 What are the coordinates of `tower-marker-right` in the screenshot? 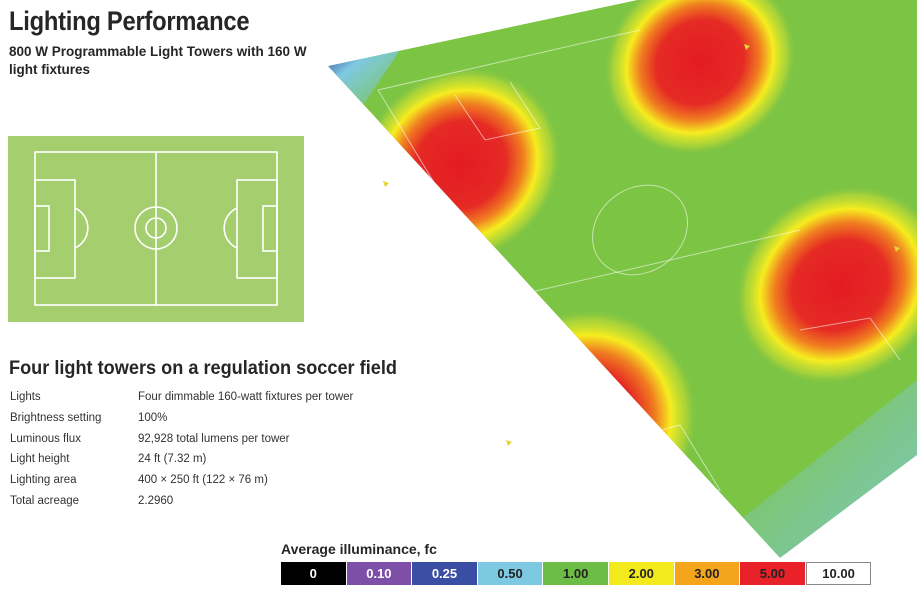 It's located at (897, 249).